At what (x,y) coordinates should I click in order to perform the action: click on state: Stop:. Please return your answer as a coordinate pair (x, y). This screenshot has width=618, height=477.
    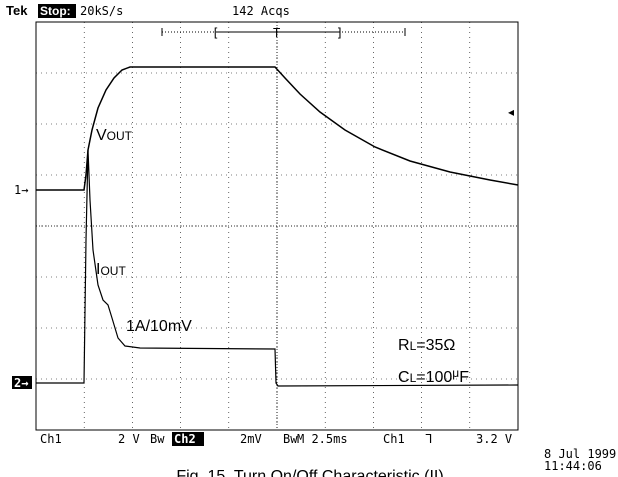
    Looking at the image, I should click on (55, 11).